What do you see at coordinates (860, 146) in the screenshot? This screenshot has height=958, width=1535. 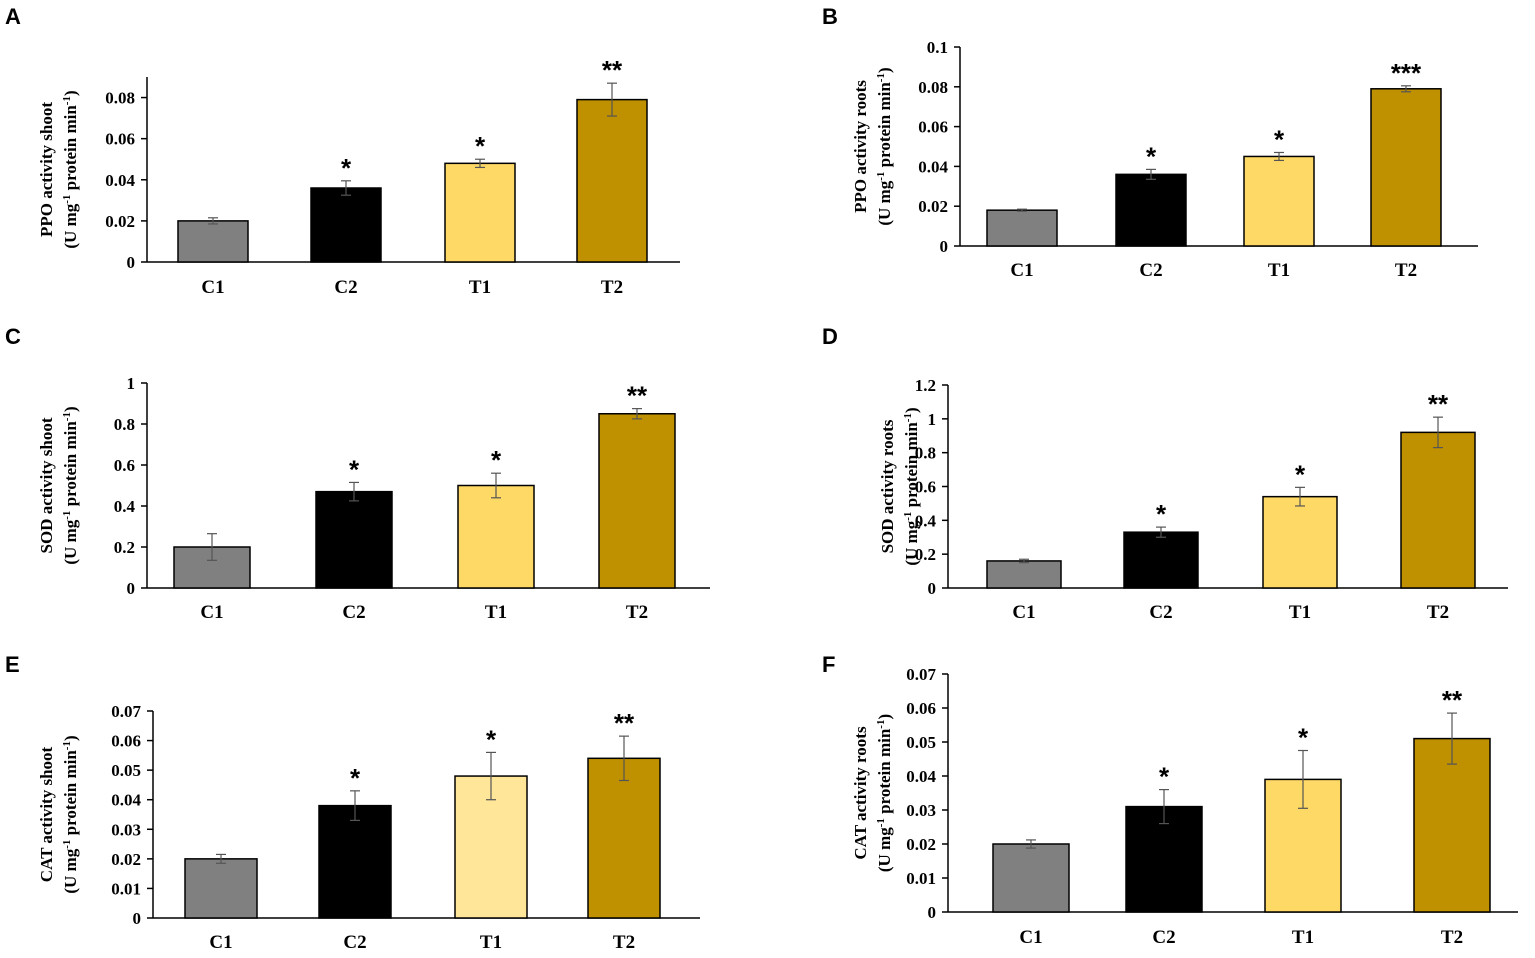 I see `y-axis-title: PPO activity roots` at bounding box center [860, 146].